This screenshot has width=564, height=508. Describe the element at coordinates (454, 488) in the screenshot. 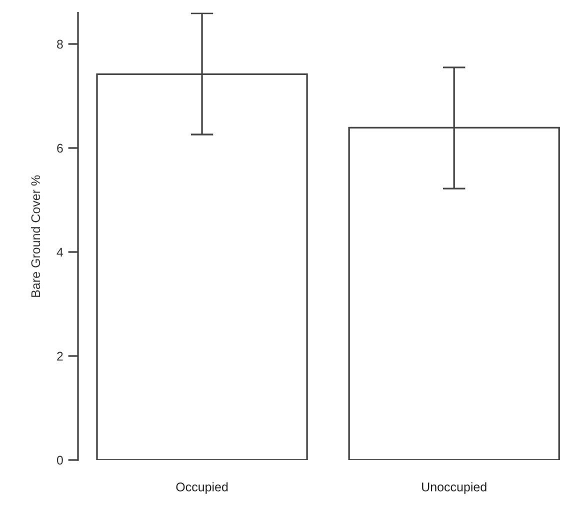

I see `x-tick-label: Unoccupied` at that location.